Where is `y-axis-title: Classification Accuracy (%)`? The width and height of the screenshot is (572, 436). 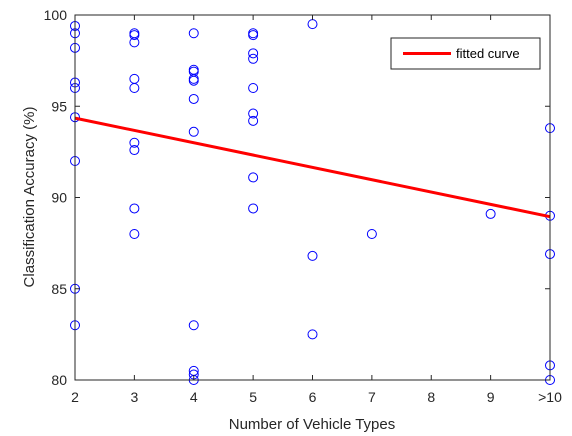 y-axis-title: Classification Accuracy (%) is located at coordinates (29, 197).